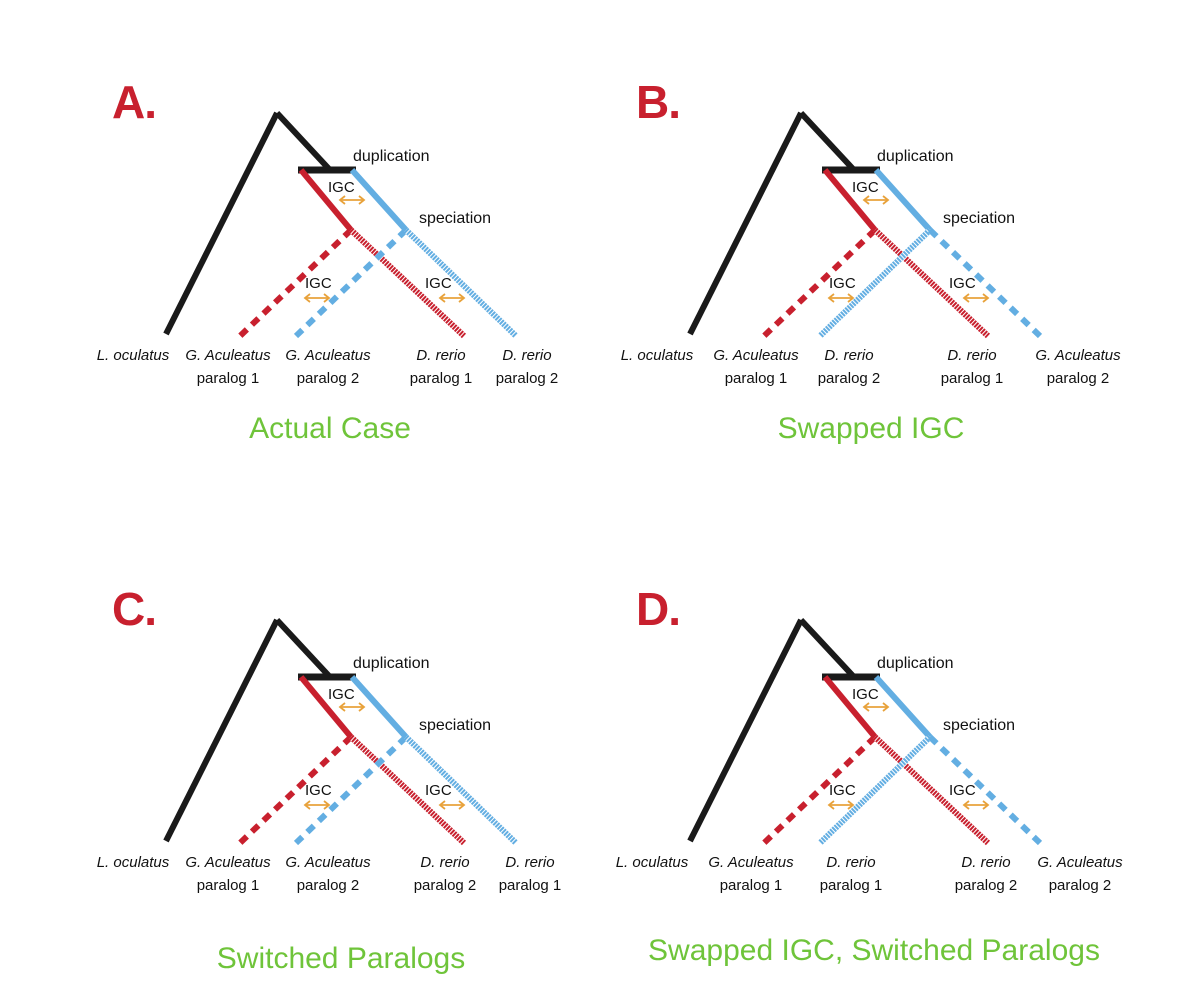 The image size is (1200, 1000). What do you see at coordinates (658, 102) in the screenshot?
I see `panel-letter: B.` at bounding box center [658, 102].